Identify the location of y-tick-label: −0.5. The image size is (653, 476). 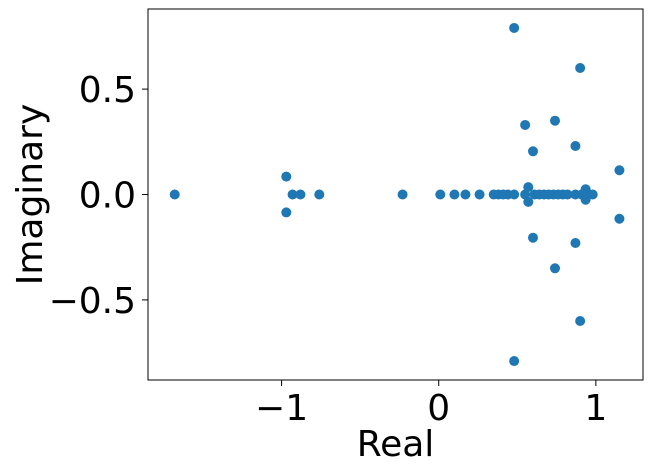
(92, 301).